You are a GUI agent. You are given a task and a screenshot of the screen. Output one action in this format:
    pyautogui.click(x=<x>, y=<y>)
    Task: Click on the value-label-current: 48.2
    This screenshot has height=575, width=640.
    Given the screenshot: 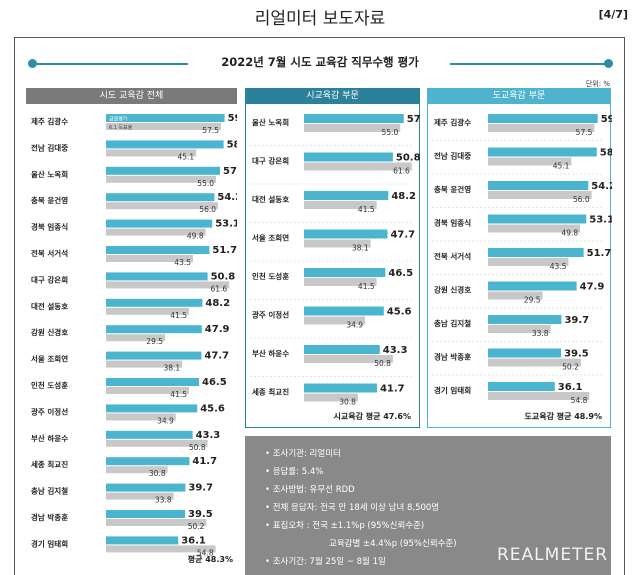 What is the action you would take?
    pyautogui.click(x=217, y=303)
    